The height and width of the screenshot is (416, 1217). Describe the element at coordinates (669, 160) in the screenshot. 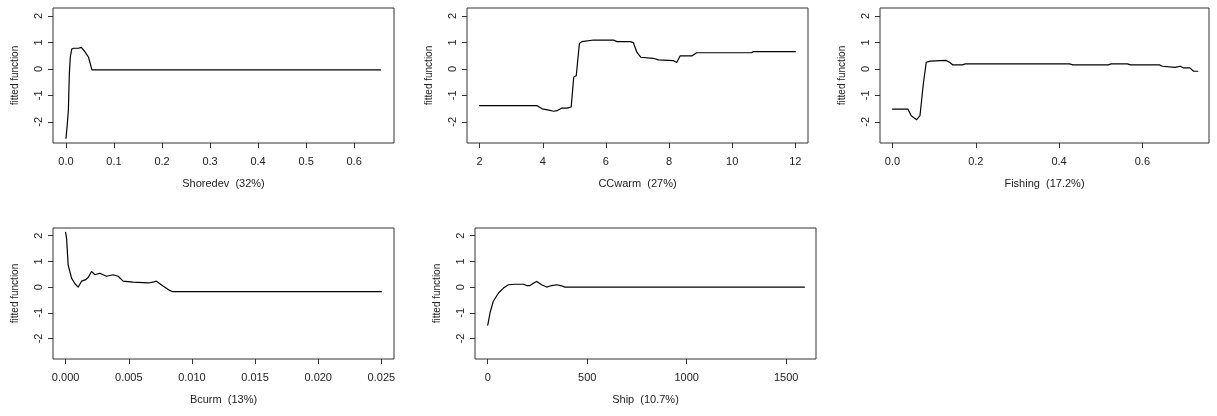

I see `x-tick-label: 8` at that location.